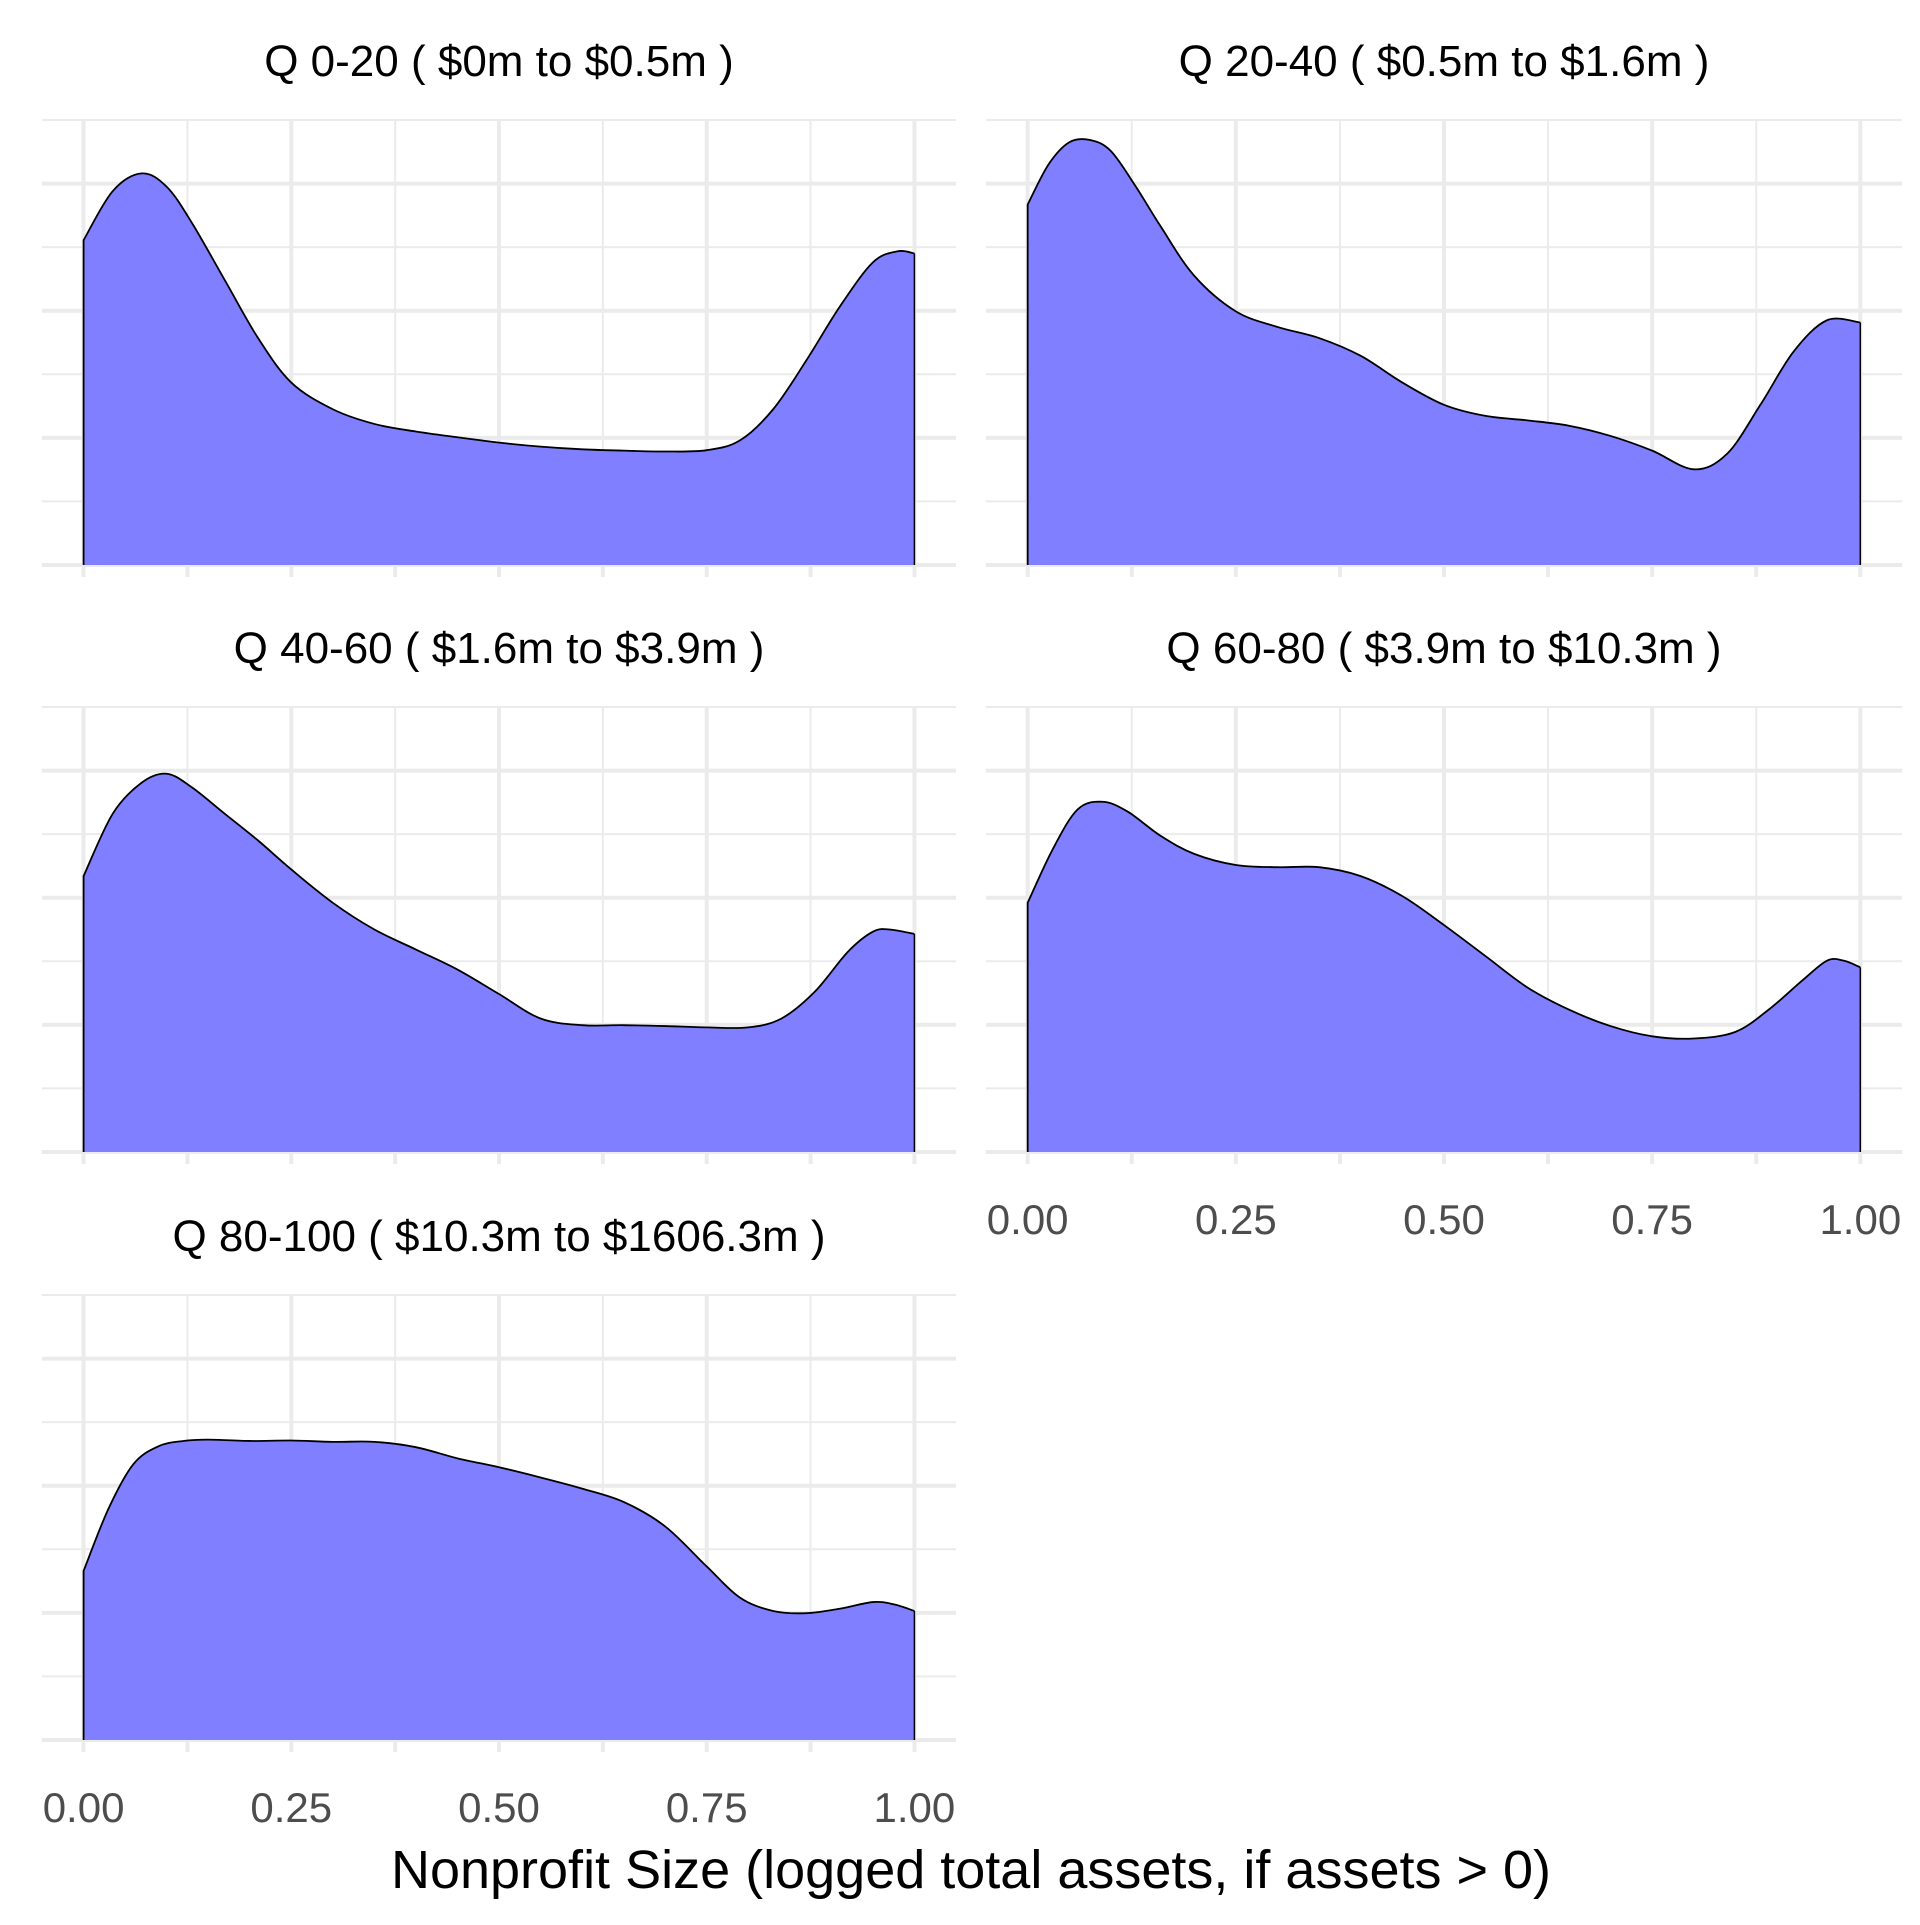 Image resolution: width=1920 pixels, height=1925 pixels. I want to click on panel-2: Q 20-40 ( $0.5m to $1.6m ), so click(1444, 307).